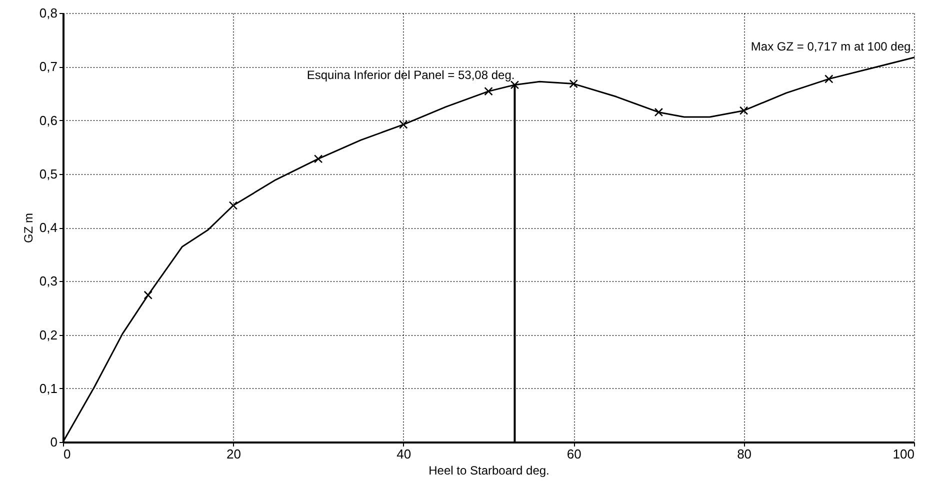 The width and height of the screenshot is (931, 486). Describe the element at coordinates (48, 388) in the screenshot. I see `y-tick-label: 0,1` at that location.